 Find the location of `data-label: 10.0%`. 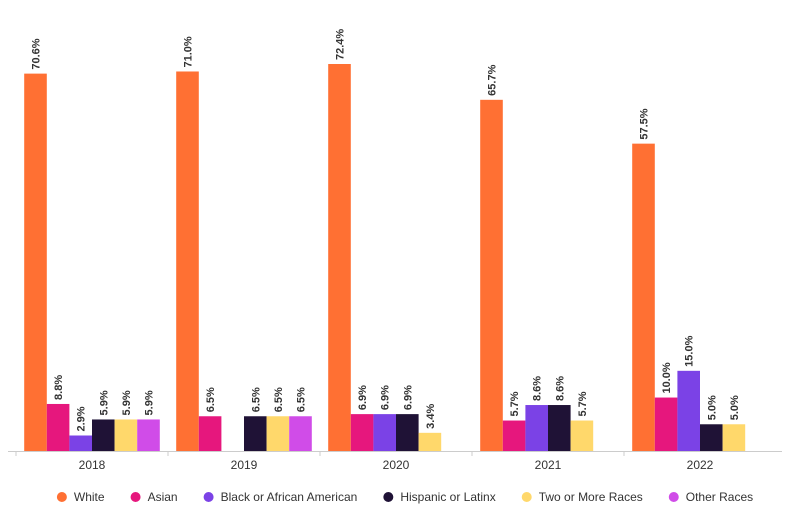

data-label: 10.0% is located at coordinates (667, 377).